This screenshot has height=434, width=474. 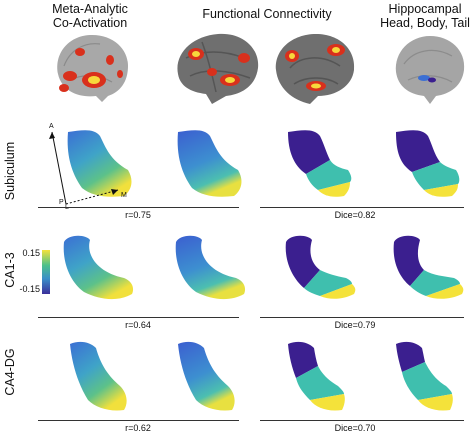 What do you see at coordinates (362, 207) in the screenshot?
I see `rule-subiculum-right` at bounding box center [362, 207].